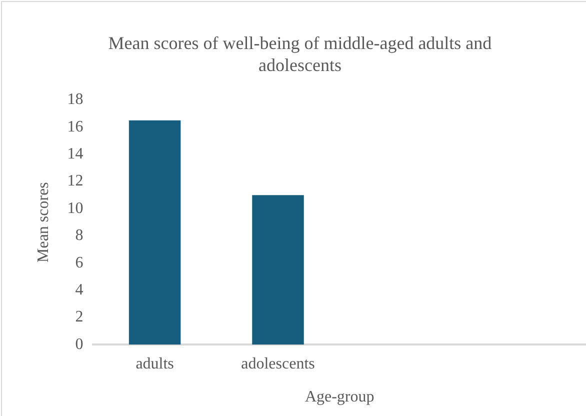 The height and width of the screenshot is (416, 586). Describe the element at coordinates (79, 263) in the screenshot. I see `y-tick-label: 6` at that location.